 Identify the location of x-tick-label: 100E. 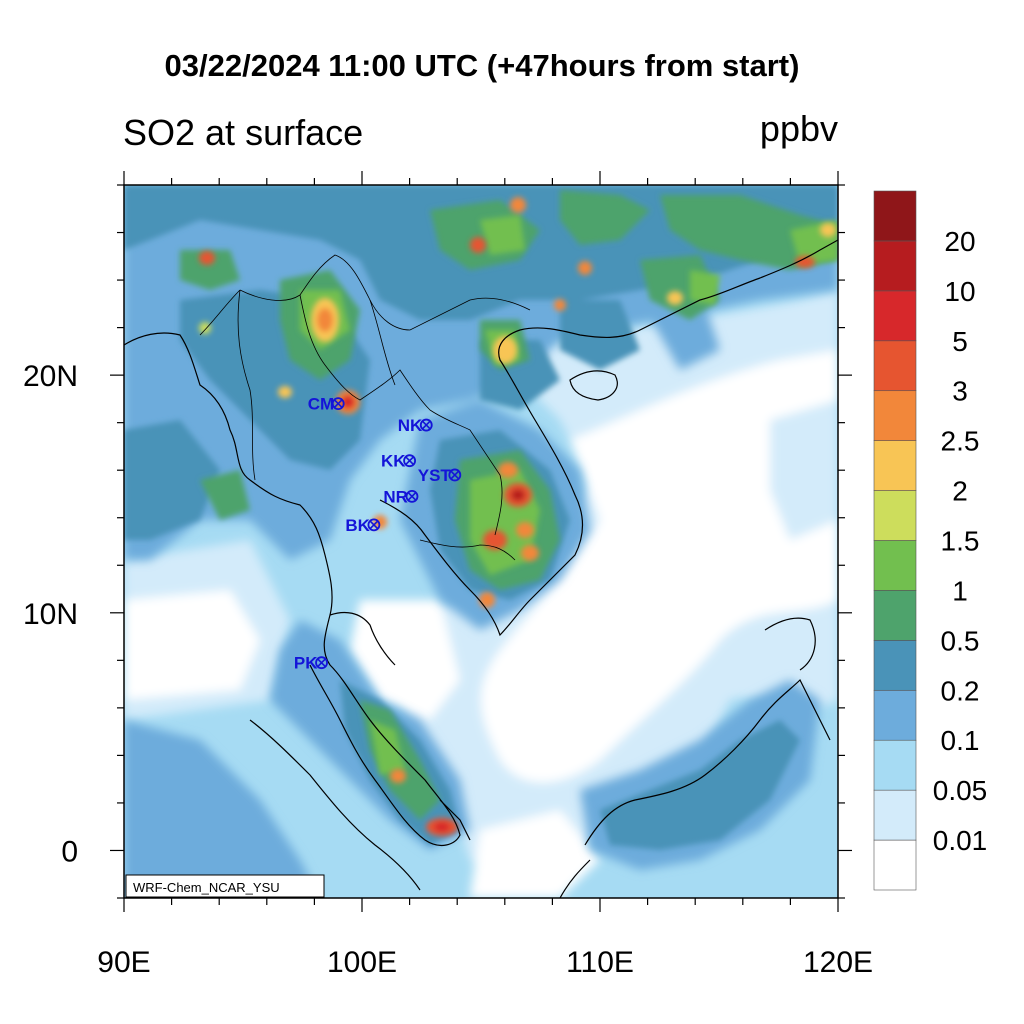
(362, 962).